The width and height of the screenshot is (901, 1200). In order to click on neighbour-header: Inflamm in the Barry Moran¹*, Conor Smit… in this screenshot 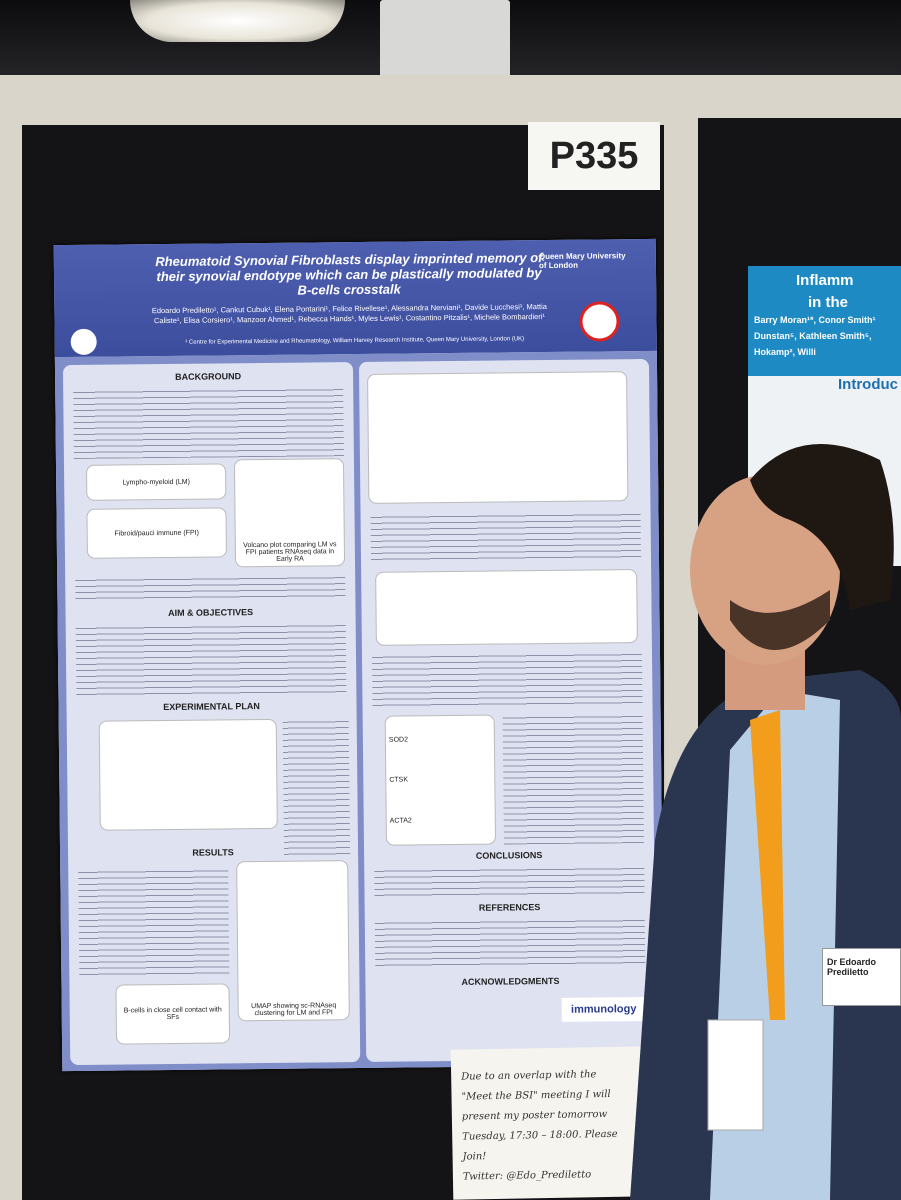, I will do `click(824, 321)`.